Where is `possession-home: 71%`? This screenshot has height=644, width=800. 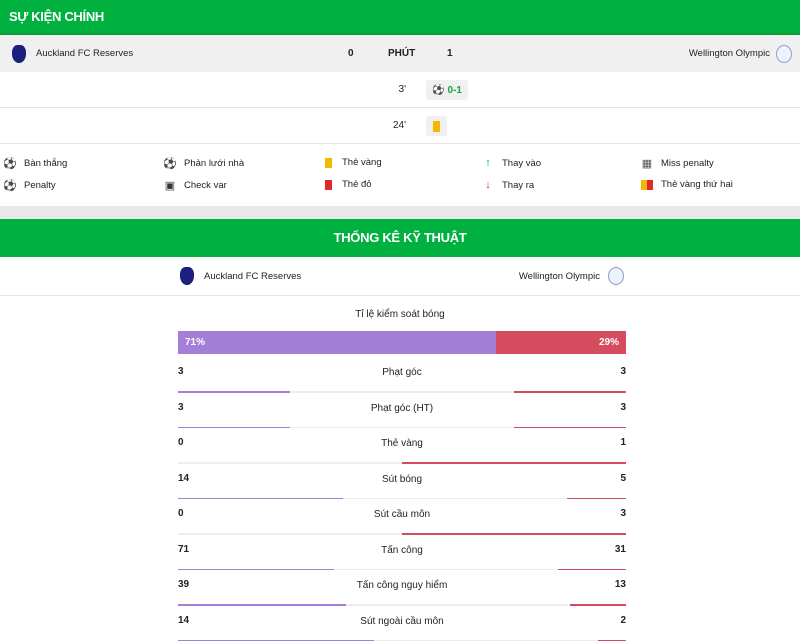
possession-home: 71% is located at coordinates (337, 342).